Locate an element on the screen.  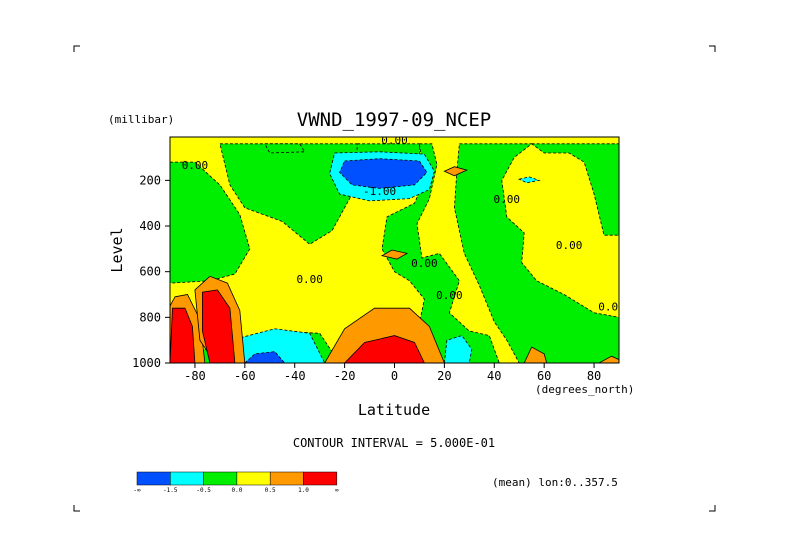
x-tick-label: 60 is located at coordinates (544, 376).